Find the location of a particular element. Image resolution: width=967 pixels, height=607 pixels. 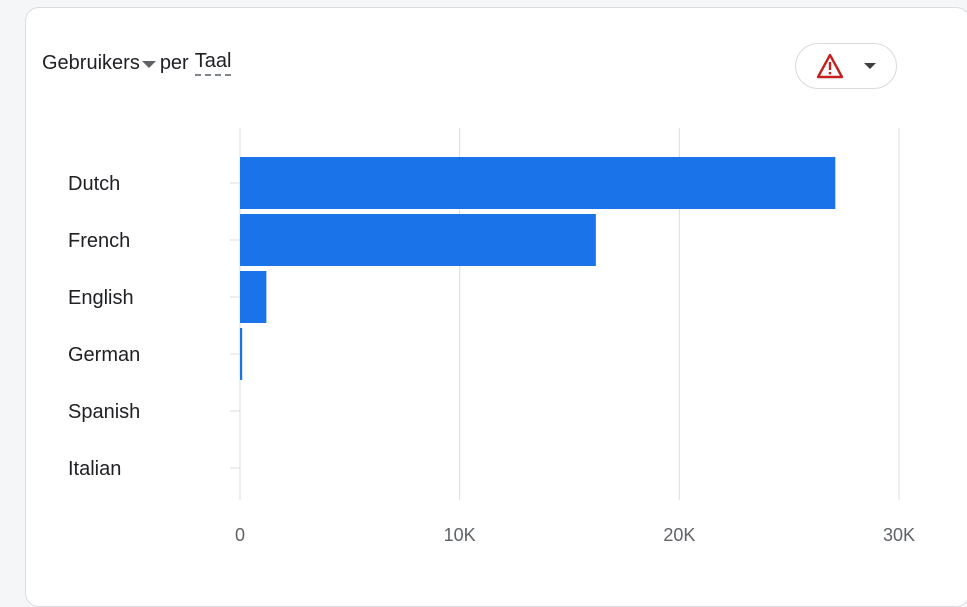

chart-title: Gebruikers per Taal is located at coordinates (137, 63).